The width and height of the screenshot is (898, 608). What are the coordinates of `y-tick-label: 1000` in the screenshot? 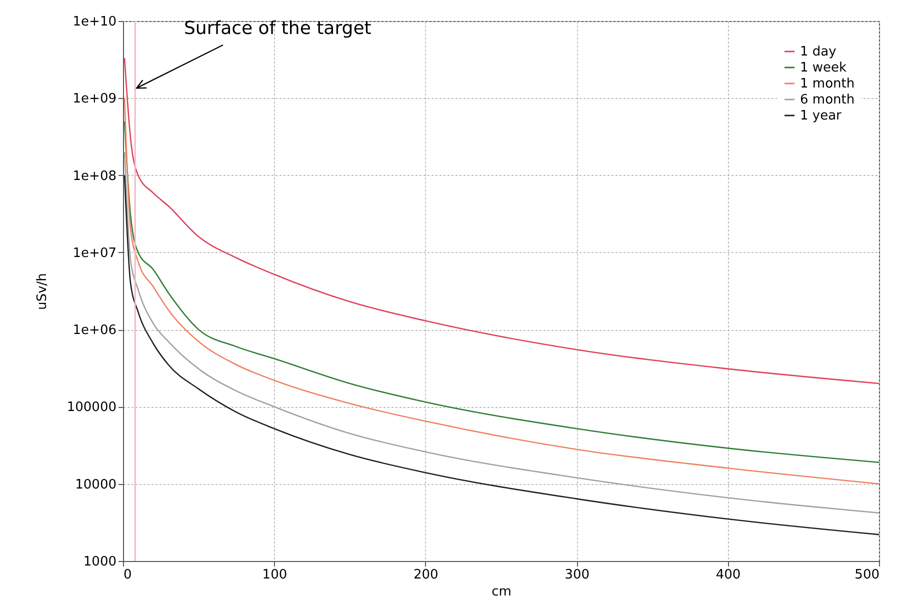 It's located at (99, 562).